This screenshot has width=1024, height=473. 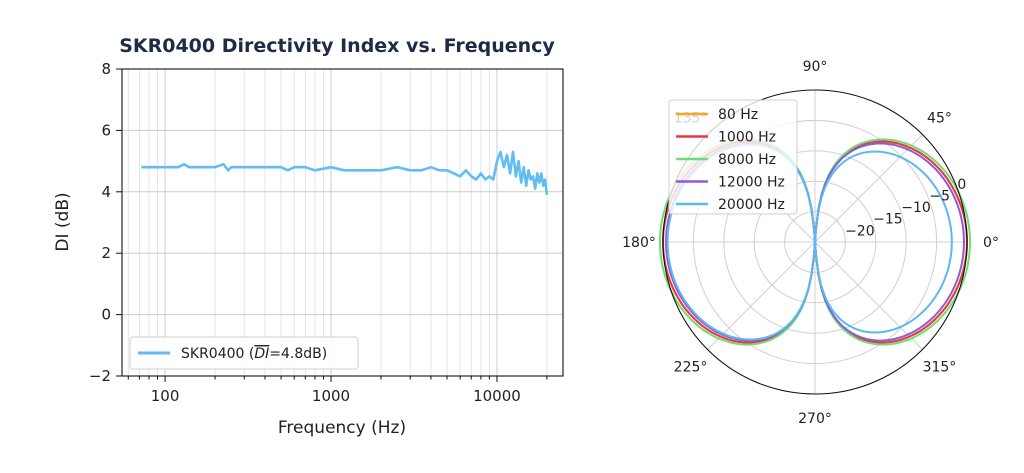 What do you see at coordinates (106, 253) in the screenshot?
I see `y-tick-label: 2` at bounding box center [106, 253].